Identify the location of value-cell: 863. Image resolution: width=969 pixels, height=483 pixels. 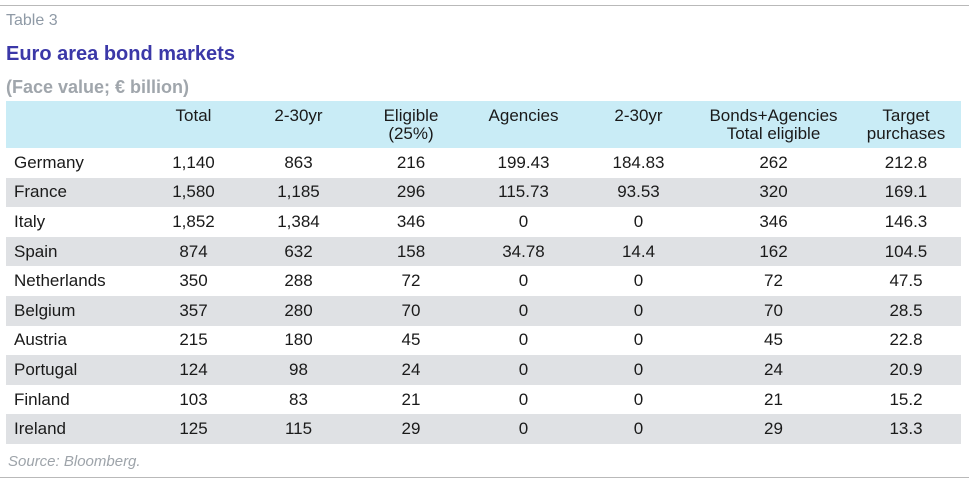
(298, 162).